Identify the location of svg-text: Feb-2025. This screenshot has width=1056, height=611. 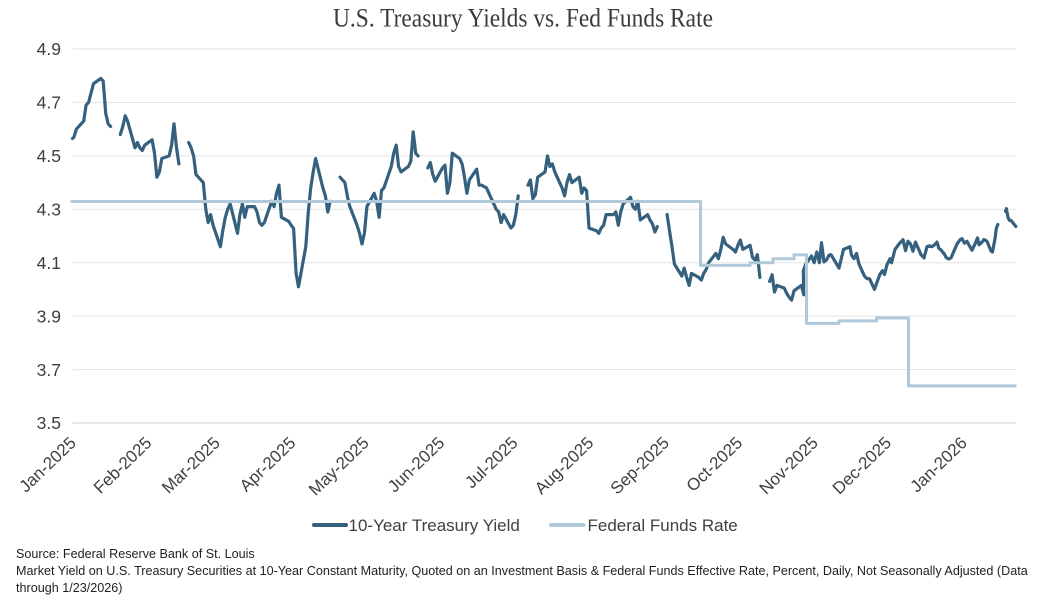
(123, 465).